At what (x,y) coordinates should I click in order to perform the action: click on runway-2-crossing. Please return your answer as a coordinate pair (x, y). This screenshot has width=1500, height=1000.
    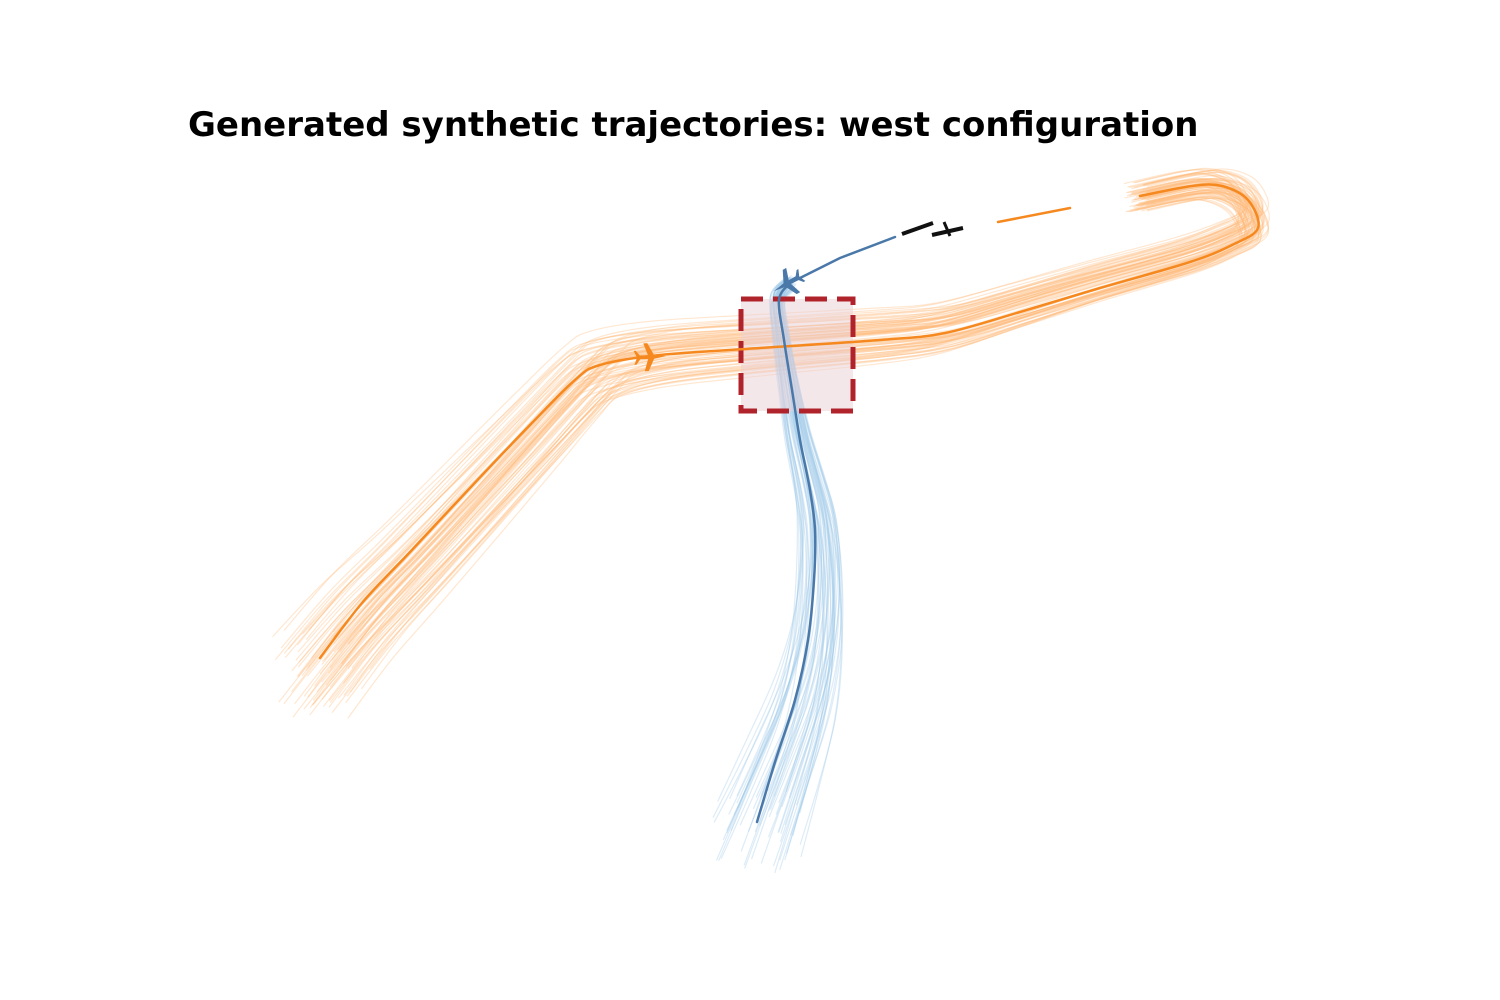
    Looking at the image, I should click on (947, 229).